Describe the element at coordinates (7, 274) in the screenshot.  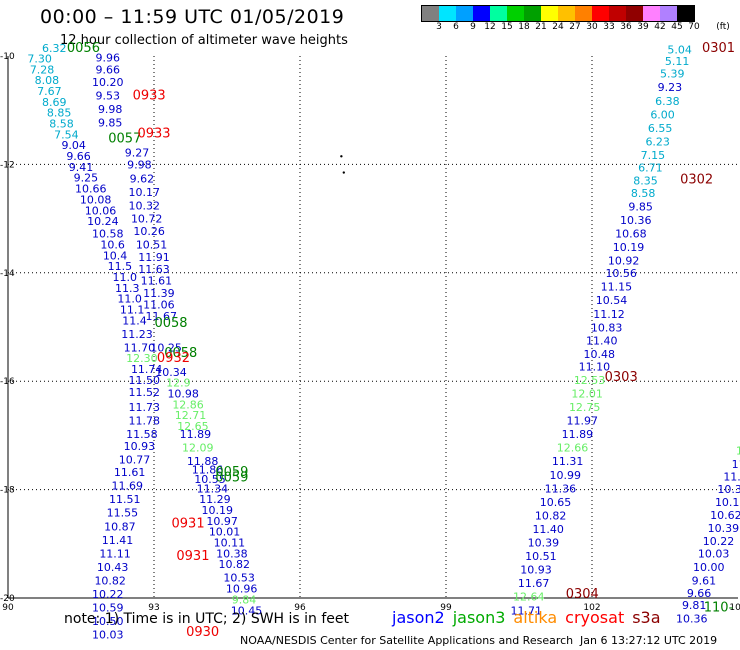
I see `lat-tick-label: -14` at that location.